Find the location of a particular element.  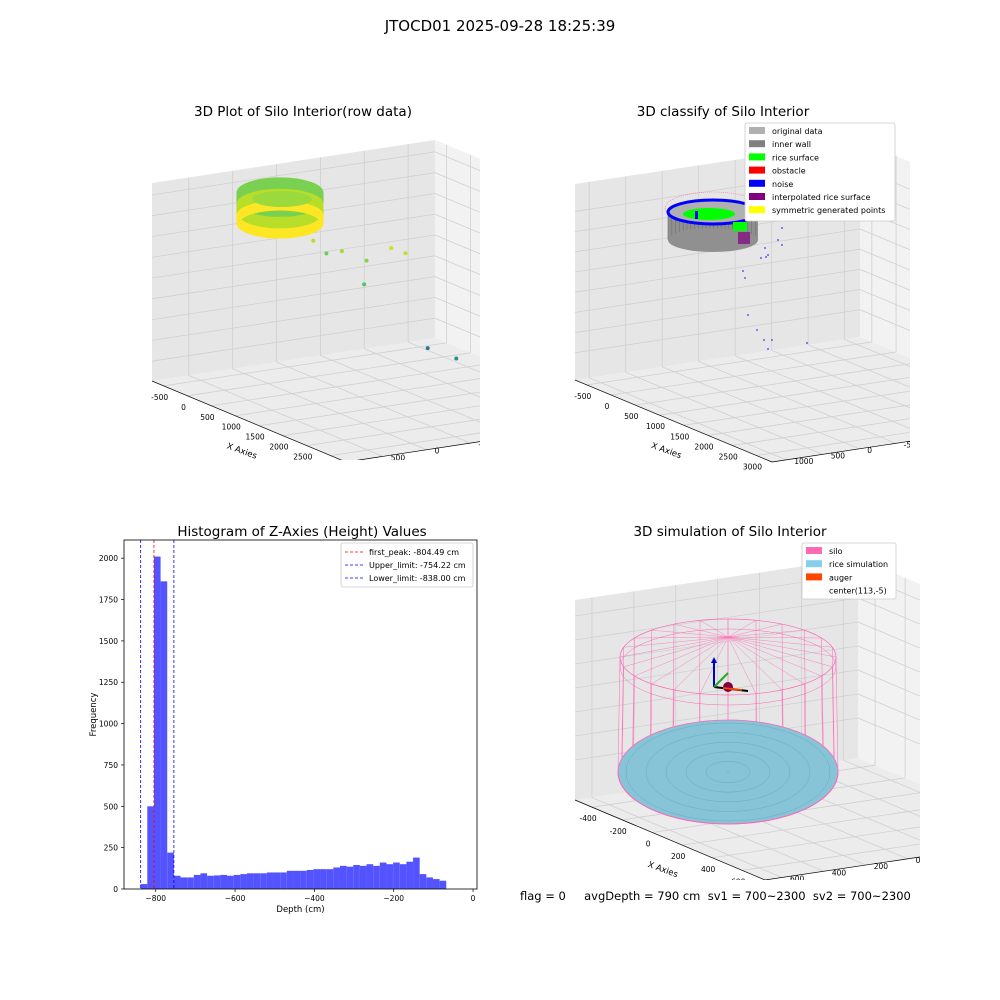

cls-y-tick-label: 500 is located at coordinates (838, 455).